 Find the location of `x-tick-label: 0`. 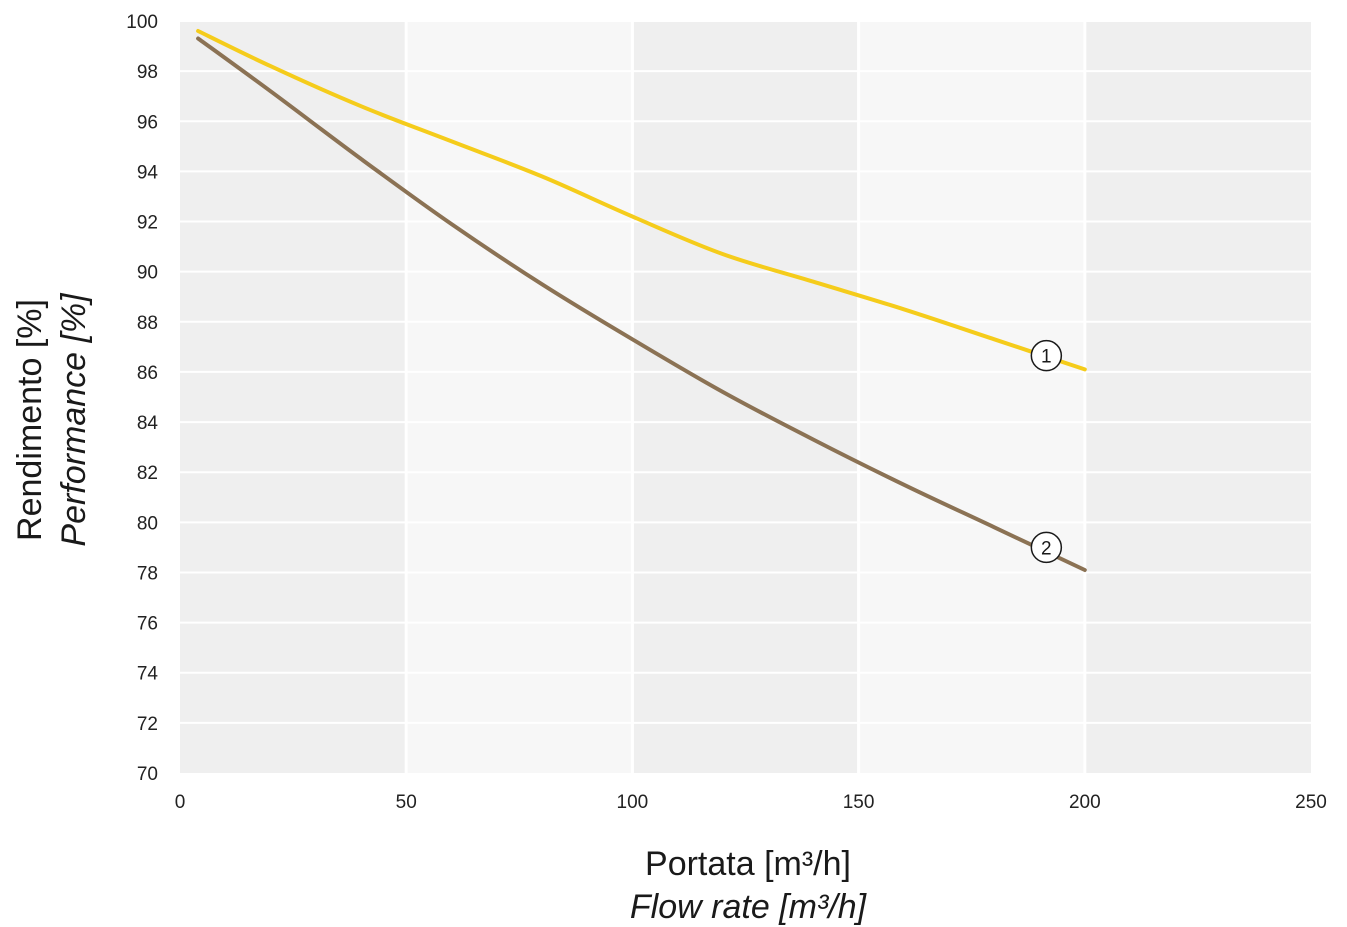

x-tick-label: 0 is located at coordinates (180, 802).